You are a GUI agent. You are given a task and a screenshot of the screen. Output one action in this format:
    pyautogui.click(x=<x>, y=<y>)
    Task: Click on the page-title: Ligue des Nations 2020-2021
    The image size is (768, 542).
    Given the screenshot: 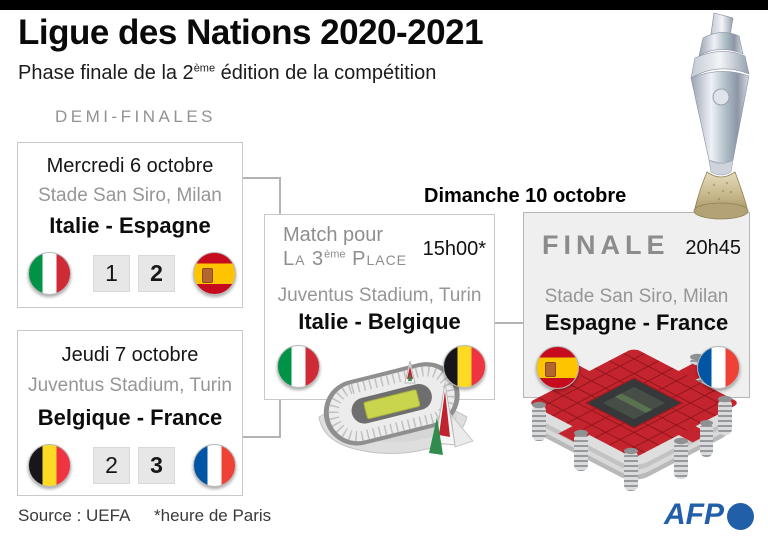 What is the action you would take?
    pyautogui.click(x=251, y=32)
    